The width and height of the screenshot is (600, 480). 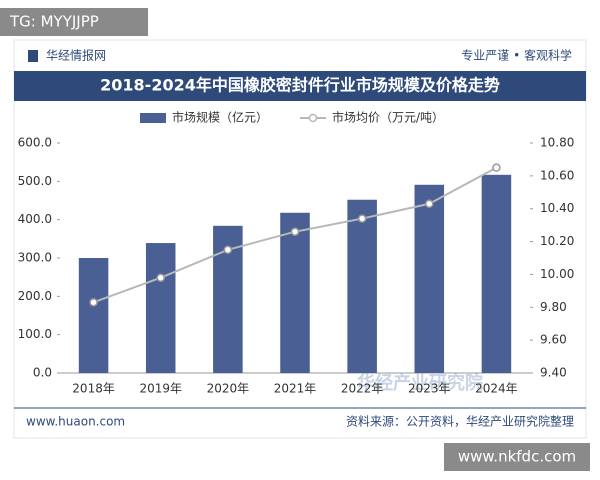 What do you see at coordinates (516, 55) in the screenshot?
I see `slogan: 专业严谨 • 客观科学` at bounding box center [516, 55].